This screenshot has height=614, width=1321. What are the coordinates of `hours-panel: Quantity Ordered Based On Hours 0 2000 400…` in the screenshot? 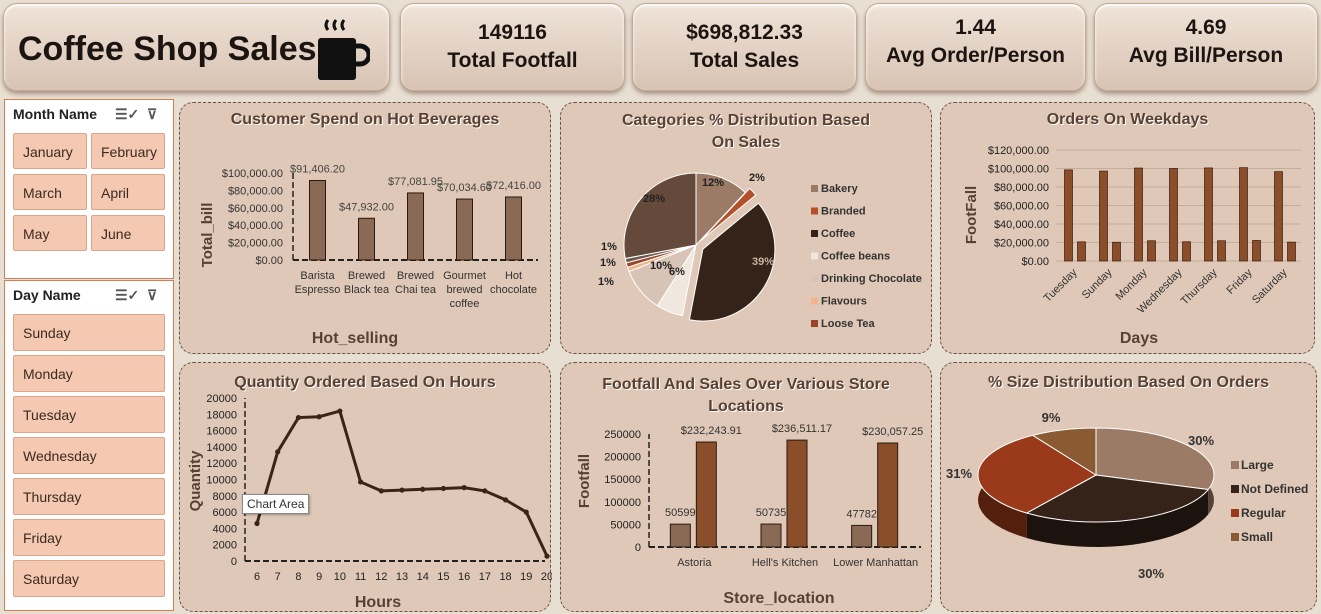 It's located at (365, 487).